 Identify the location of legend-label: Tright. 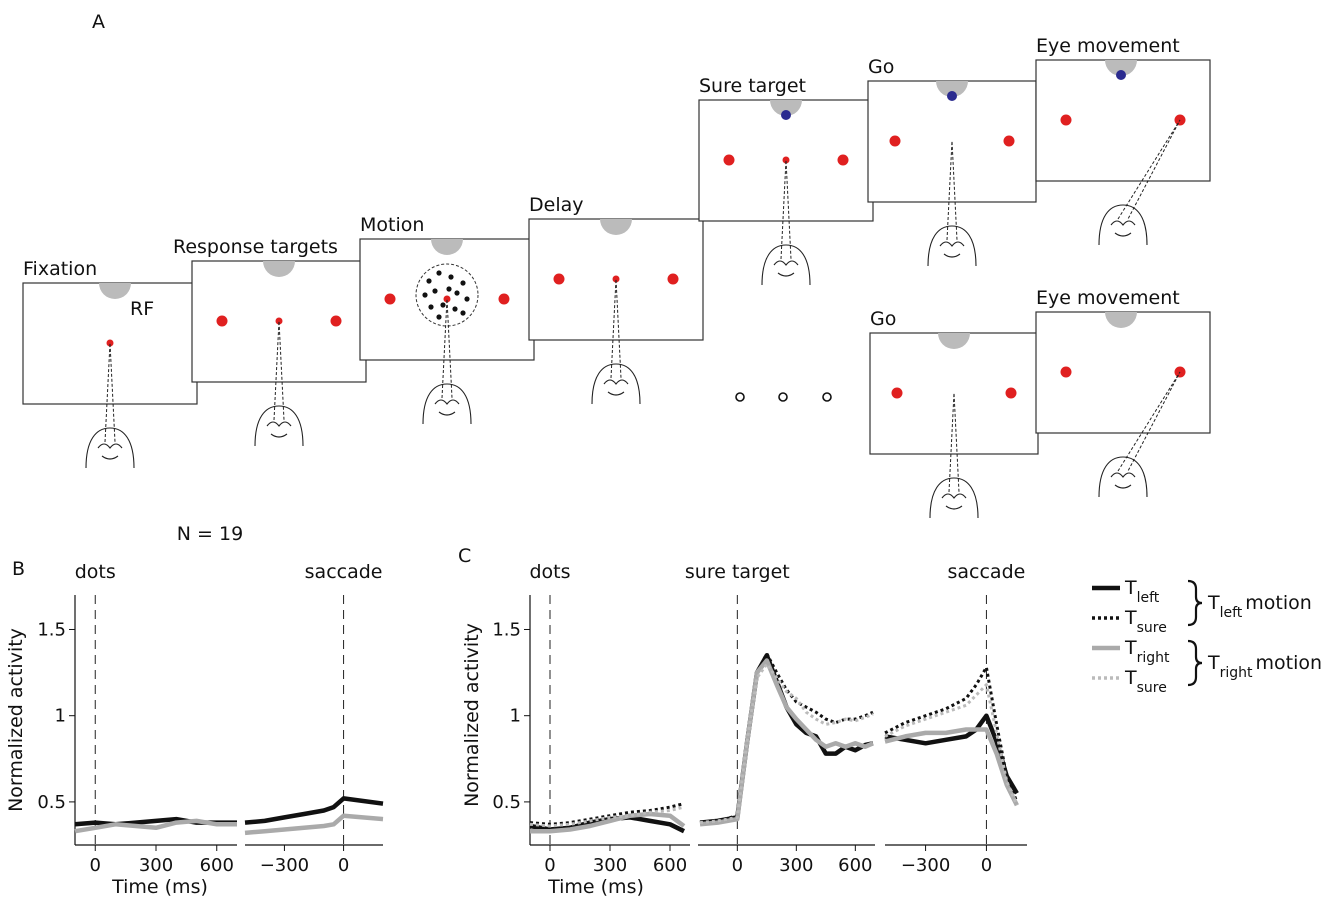
(1147, 651).